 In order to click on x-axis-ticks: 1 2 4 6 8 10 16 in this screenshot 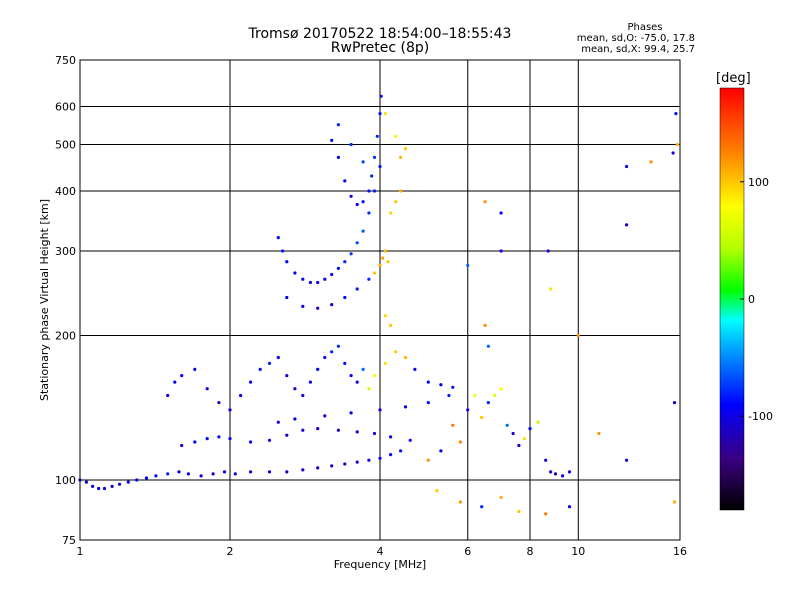, I will do `click(382, 551)`.